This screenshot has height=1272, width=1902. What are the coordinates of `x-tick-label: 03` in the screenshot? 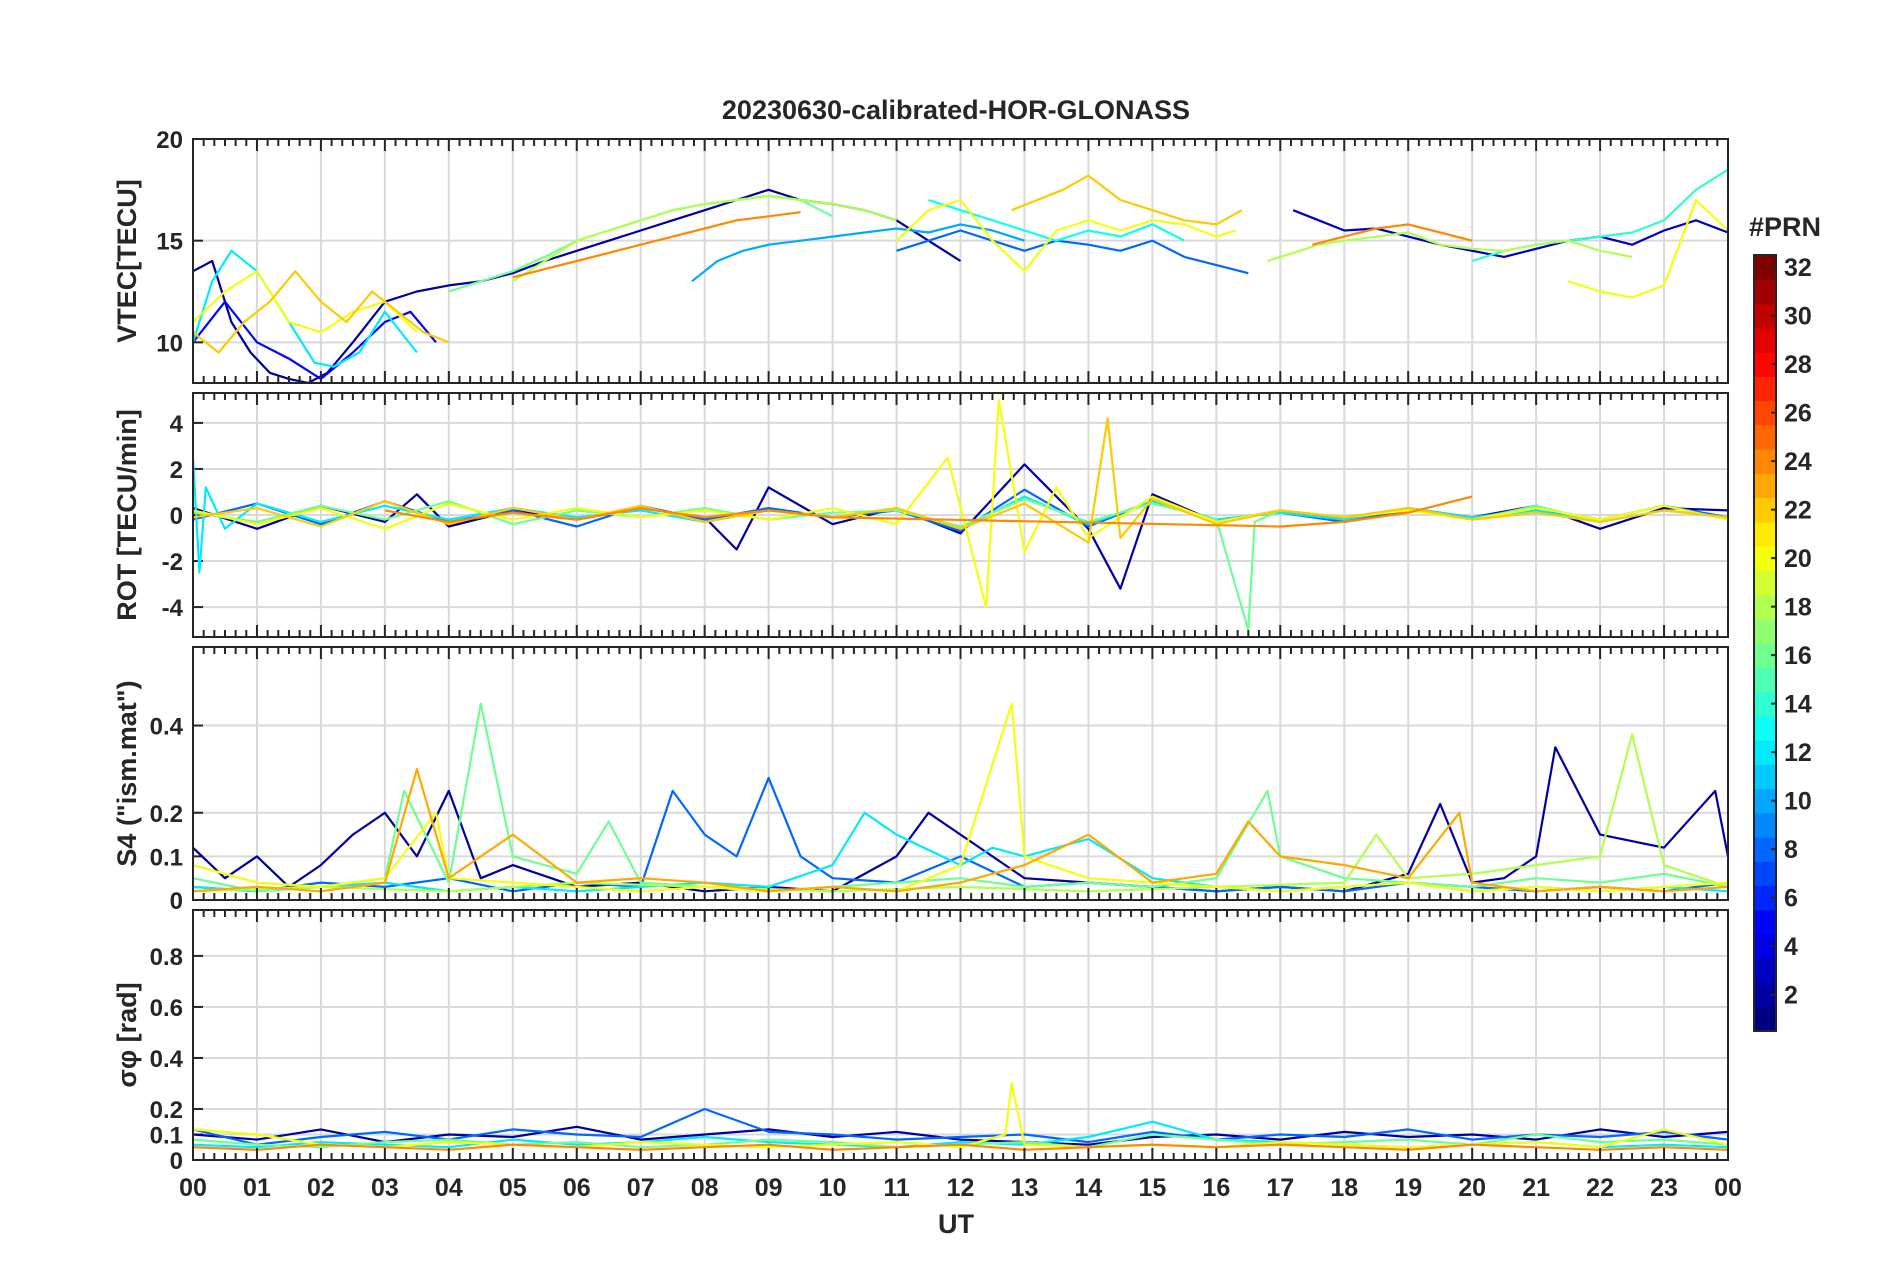 It's located at (385, 1188).